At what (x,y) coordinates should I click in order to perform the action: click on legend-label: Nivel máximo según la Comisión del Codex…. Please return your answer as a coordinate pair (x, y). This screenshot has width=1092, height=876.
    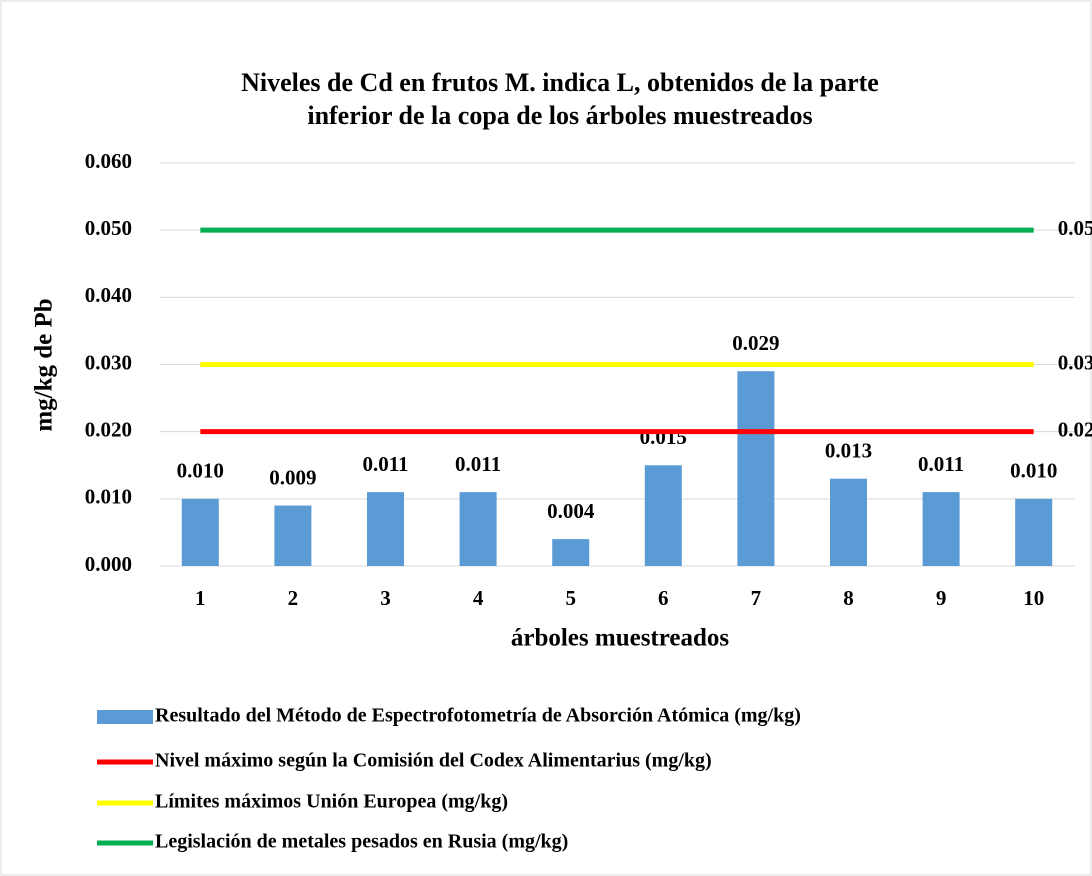
    Looking at the image, I should click on (433, 761).